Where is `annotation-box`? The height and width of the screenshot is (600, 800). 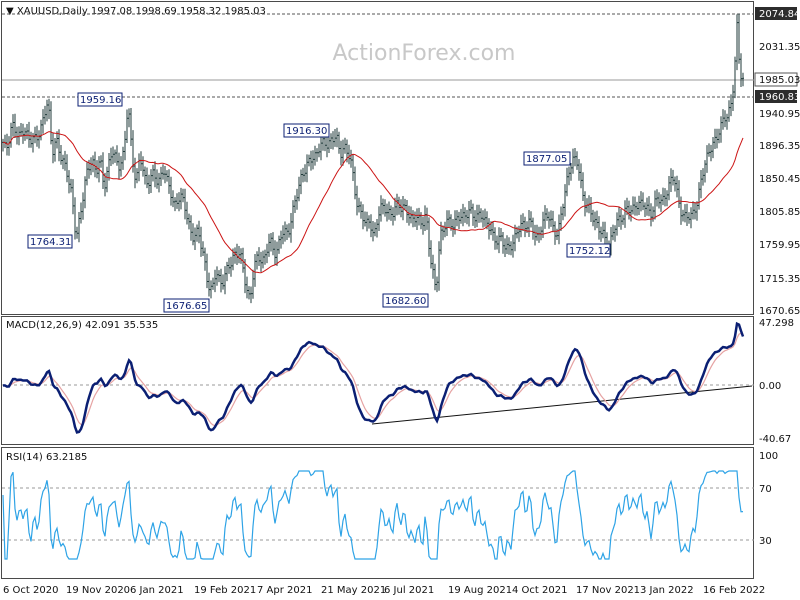 annotation-box is located at coordinates (547, 158).